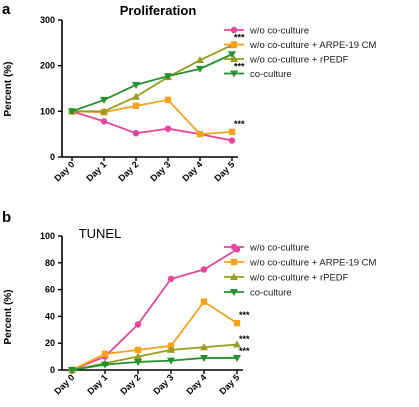  Describe the element at coordinates (50, 263) in the screenshot. I see `y-tick-label: 80` at that location.